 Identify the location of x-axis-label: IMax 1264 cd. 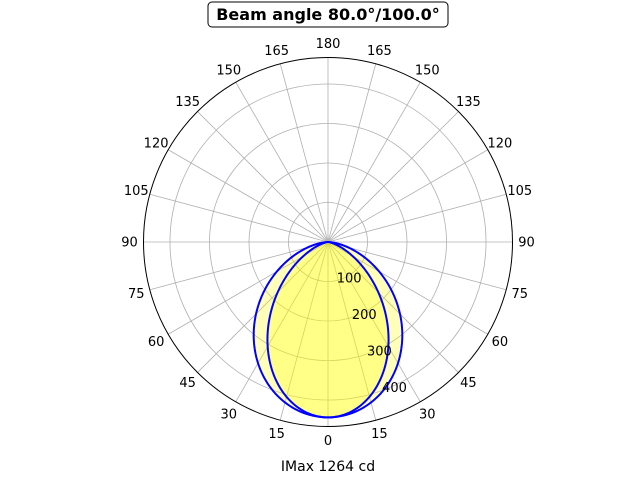
(328, 467).